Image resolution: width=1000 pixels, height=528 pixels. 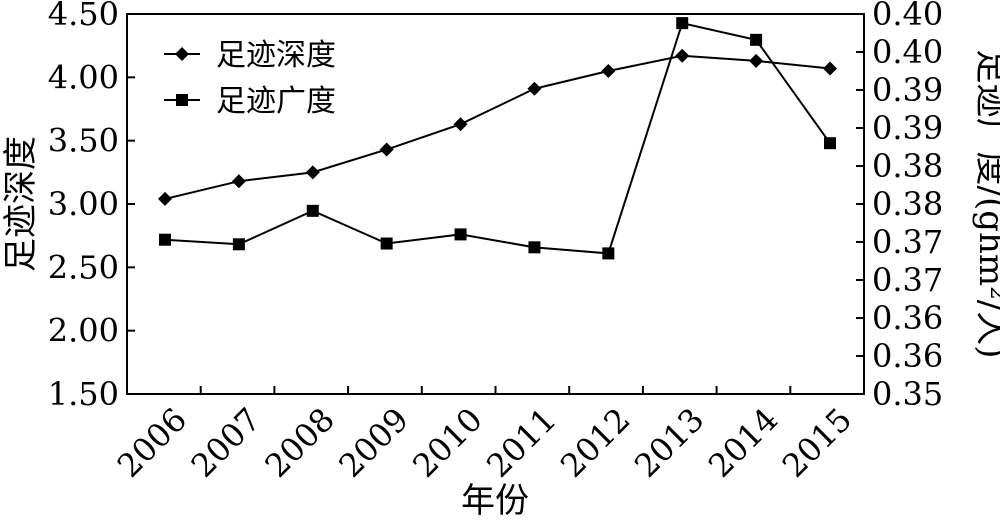 I want to click on x-tick-label: 2014, so click(x=743, y=442).